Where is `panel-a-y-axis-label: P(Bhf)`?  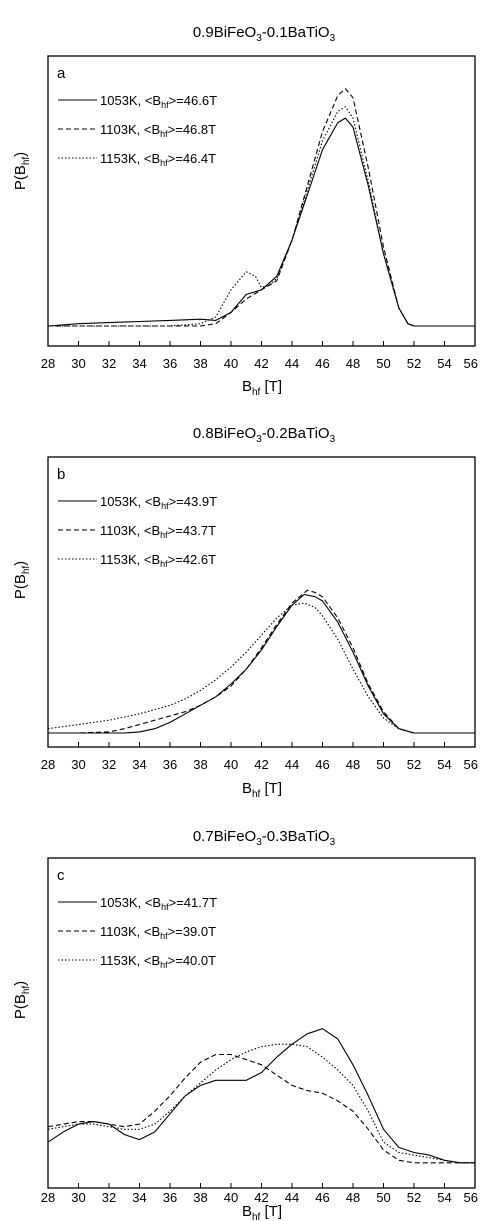 panel-a-y-axis-label: P(Bhf) is located at coordinates (22, 171).